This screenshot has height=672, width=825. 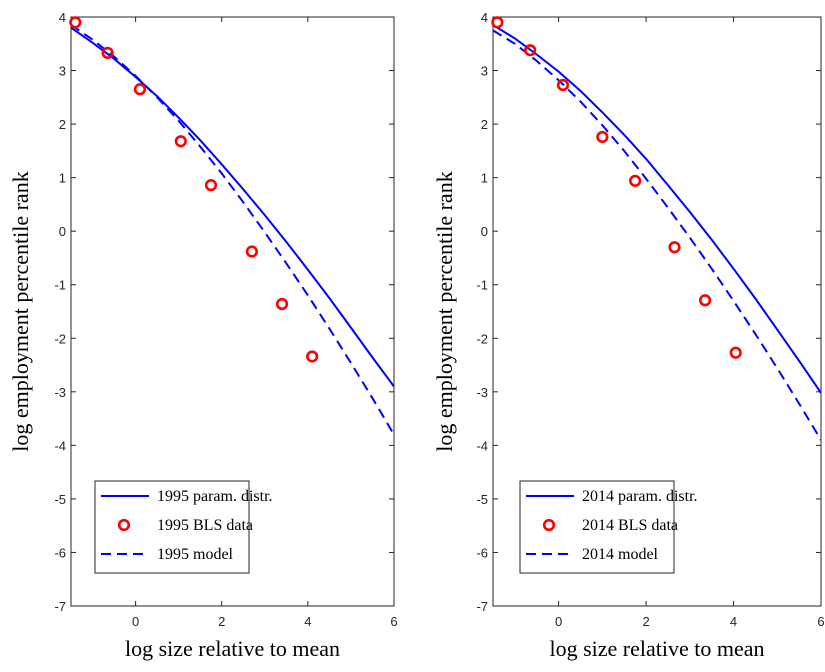 I want to click on legend-label: 1995 param. distr., so click(x=215, y=496).